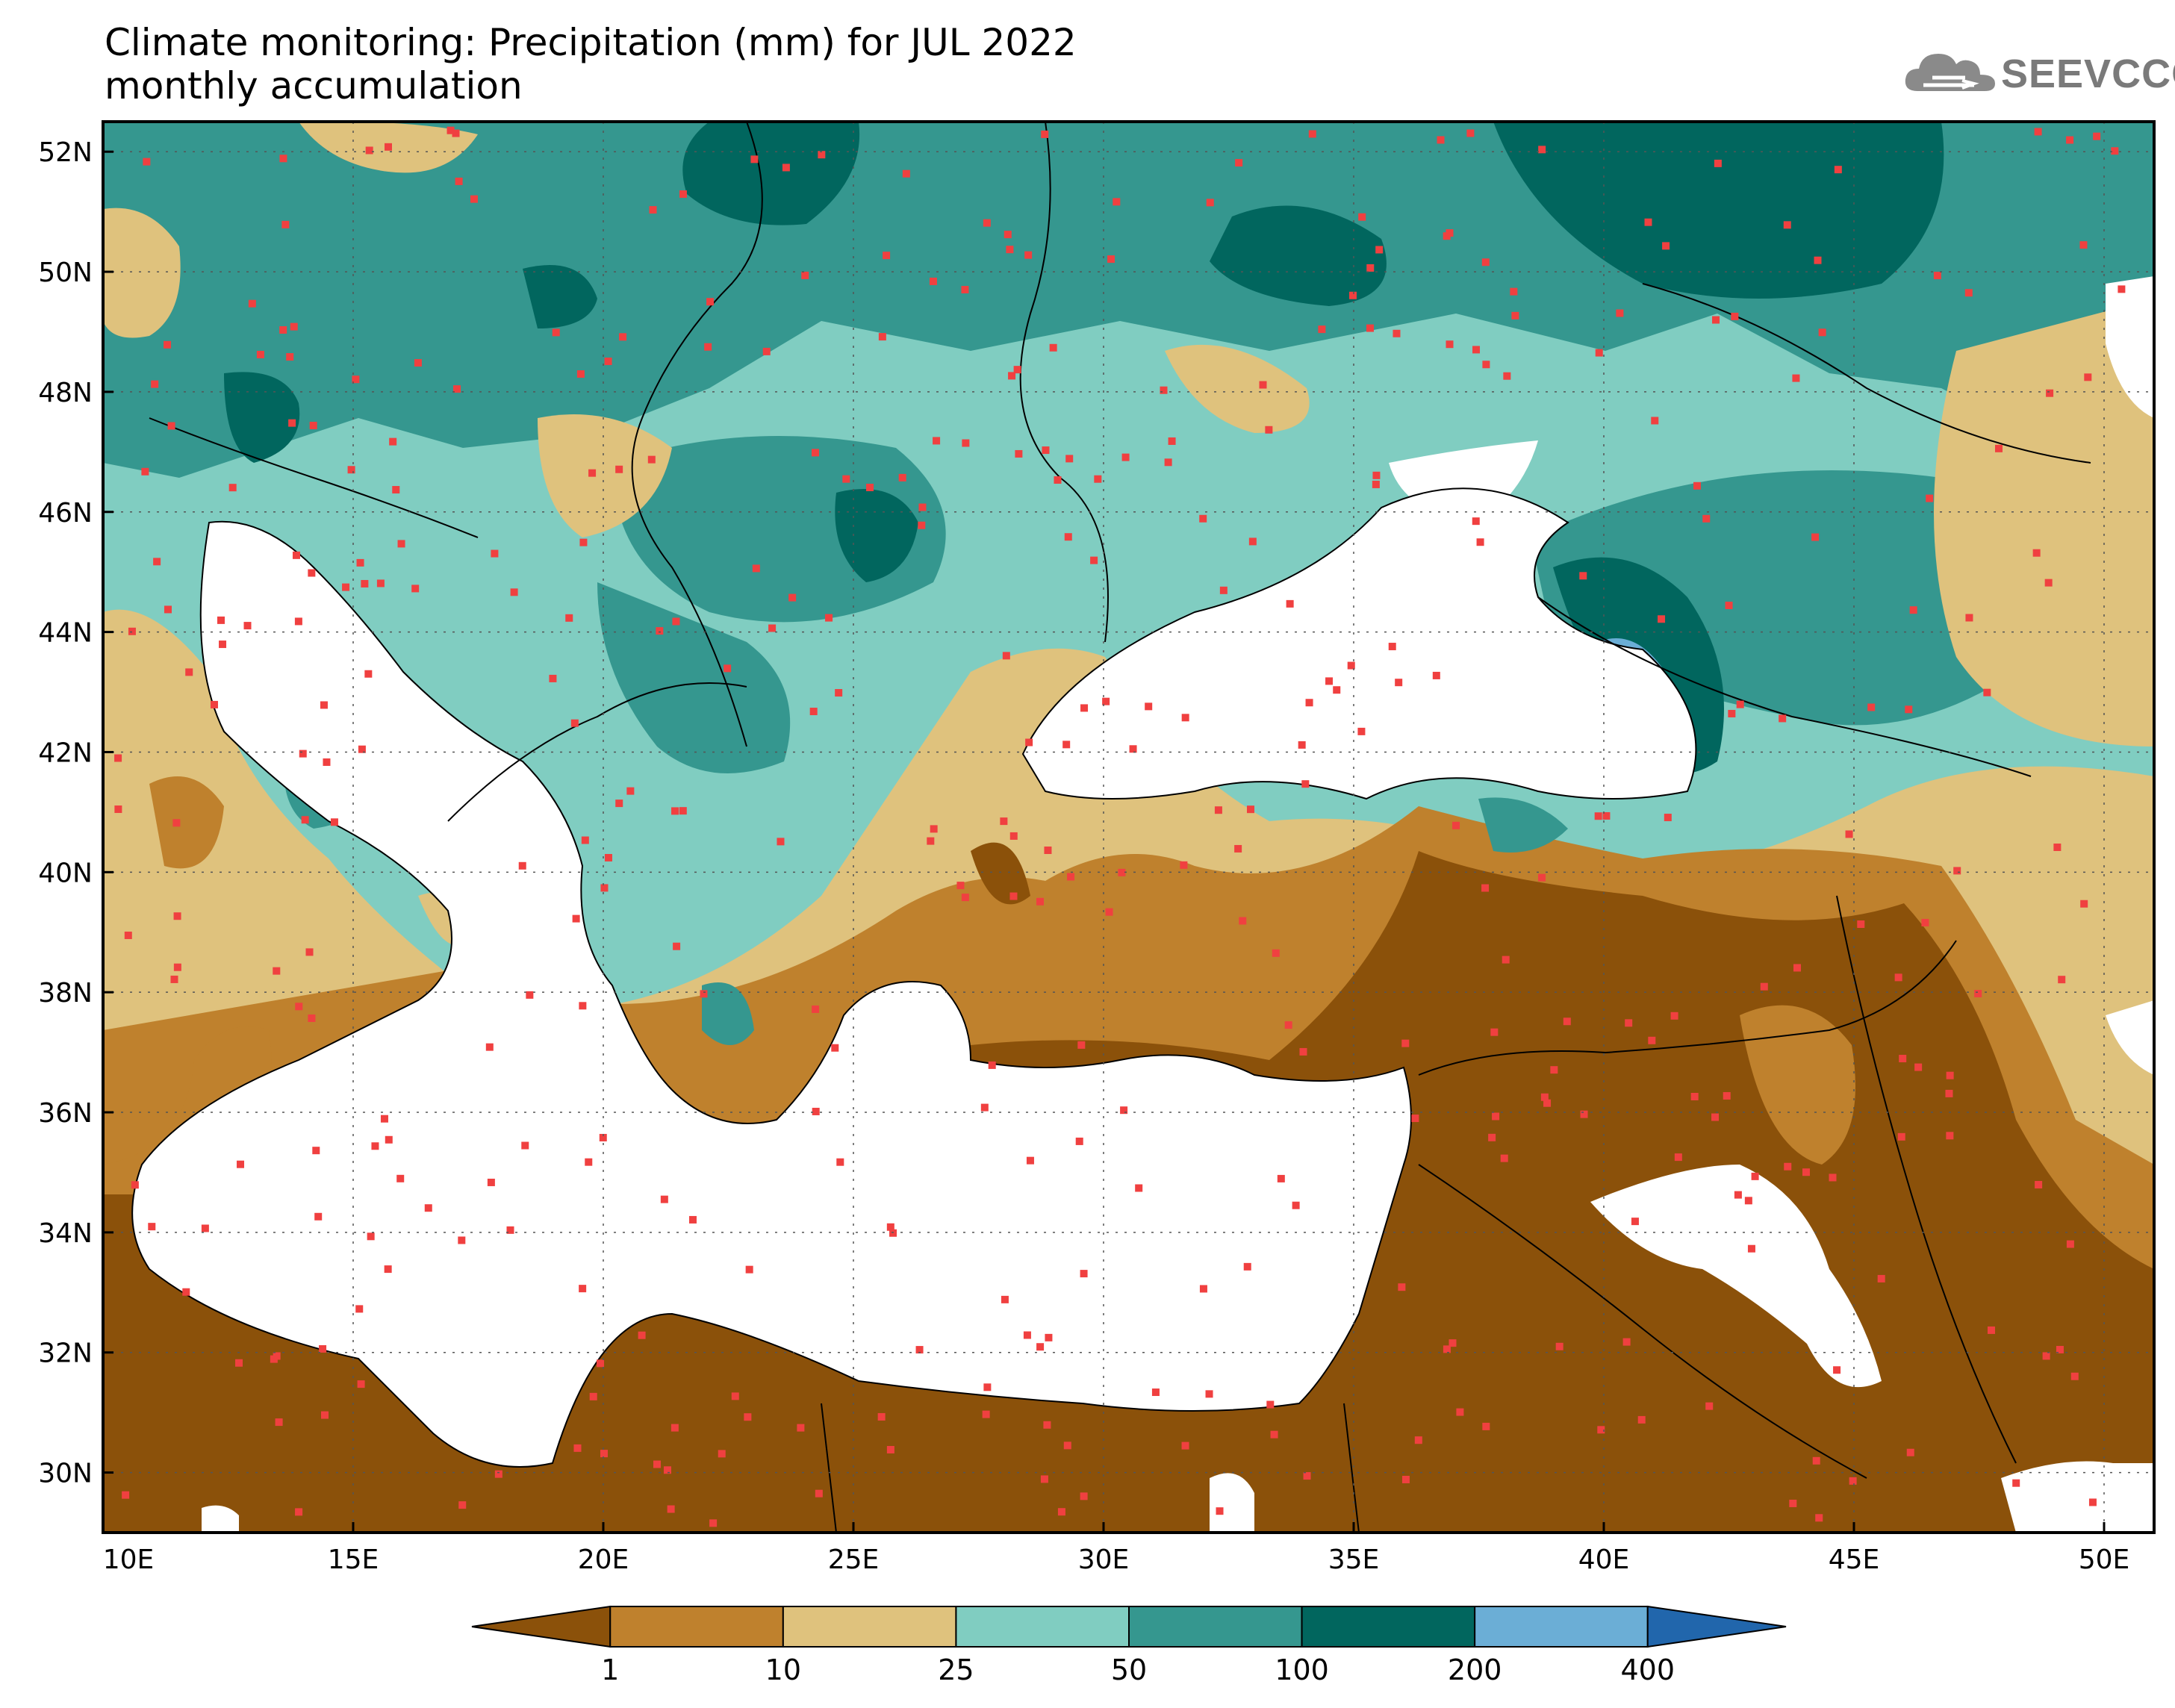  Describe the element at coordinates (65, 273) in the screenshot. I see `lat-label: 50N` at that location.